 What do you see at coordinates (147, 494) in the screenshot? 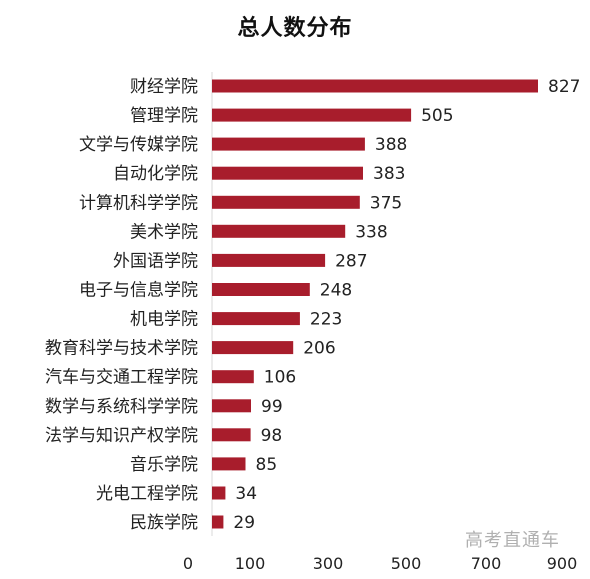
I see `category-label: 光电工程学院` at bounding box center [147, 494].